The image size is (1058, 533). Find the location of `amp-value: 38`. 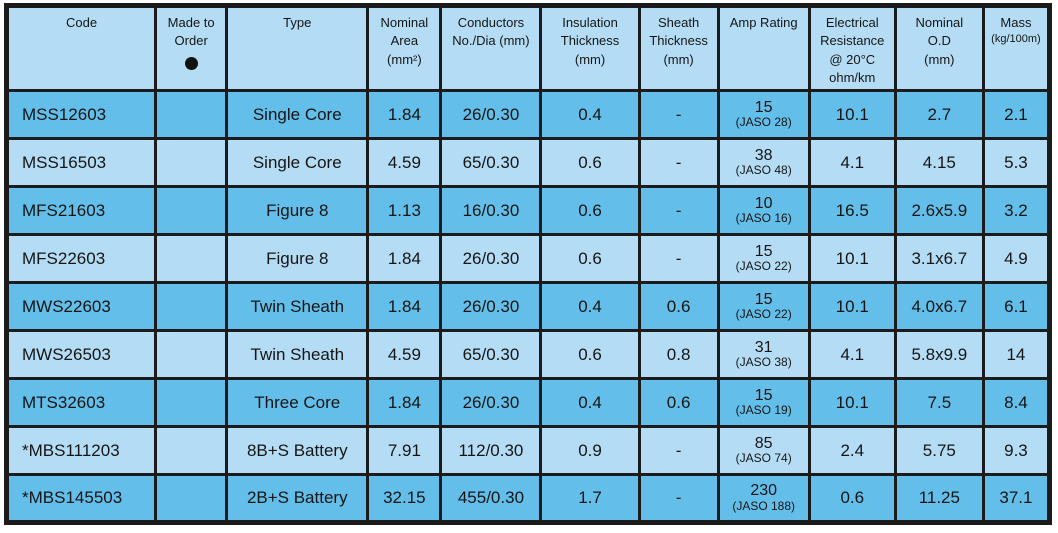

amp-value: 38 is located at coordinates (763, 155).